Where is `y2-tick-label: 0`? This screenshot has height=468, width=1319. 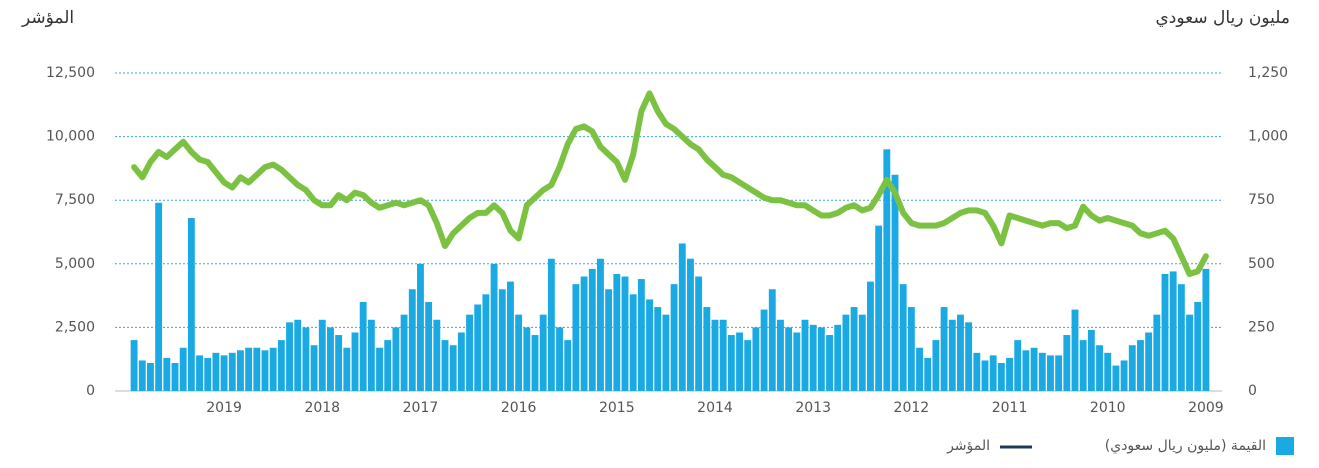 y2-tick-label: 0 is located at coordinates (1252, 391).